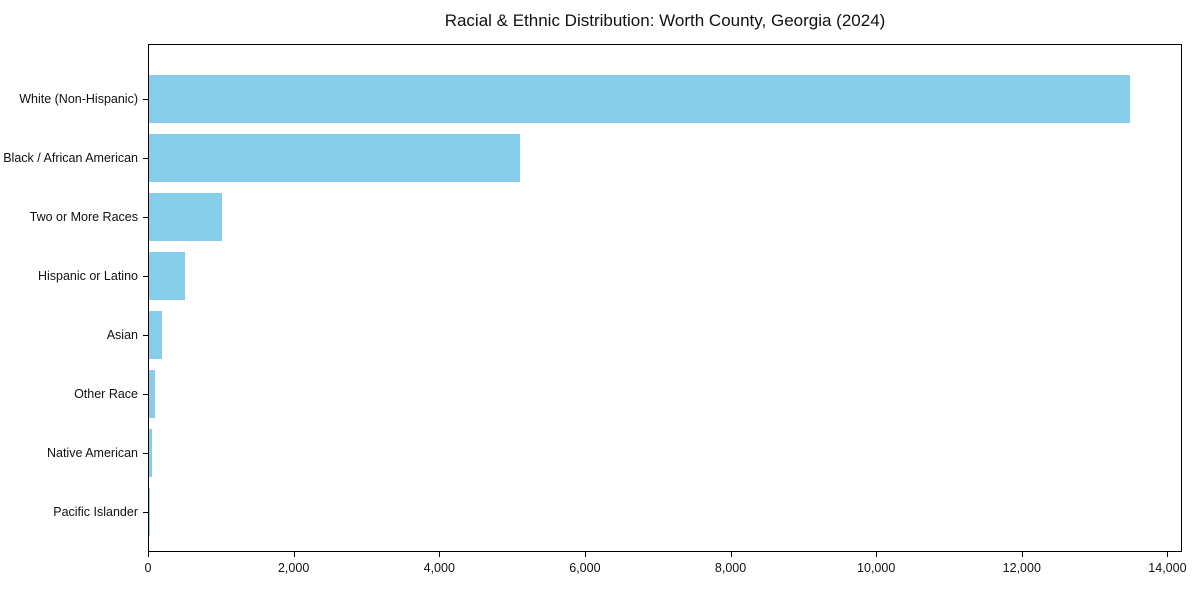 This screenshot has width=1200, height=600. What do you see at coordinates (439, 568) in the screenshot?
I see `x-tick-label: 4,000` at bounding box center [439, 568].